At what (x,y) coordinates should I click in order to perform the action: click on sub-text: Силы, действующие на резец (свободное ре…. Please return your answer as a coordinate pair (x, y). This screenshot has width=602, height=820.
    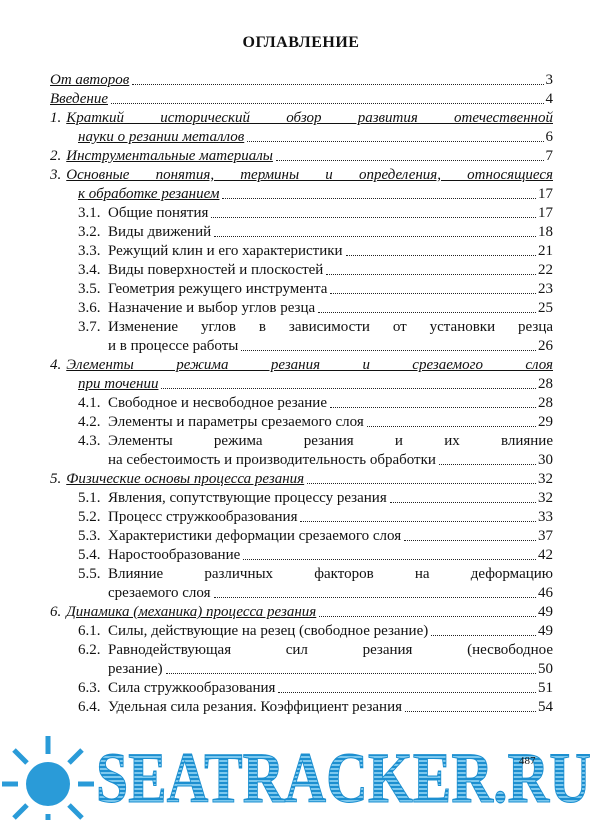
    Looking at the image, I should click on (268, 631).